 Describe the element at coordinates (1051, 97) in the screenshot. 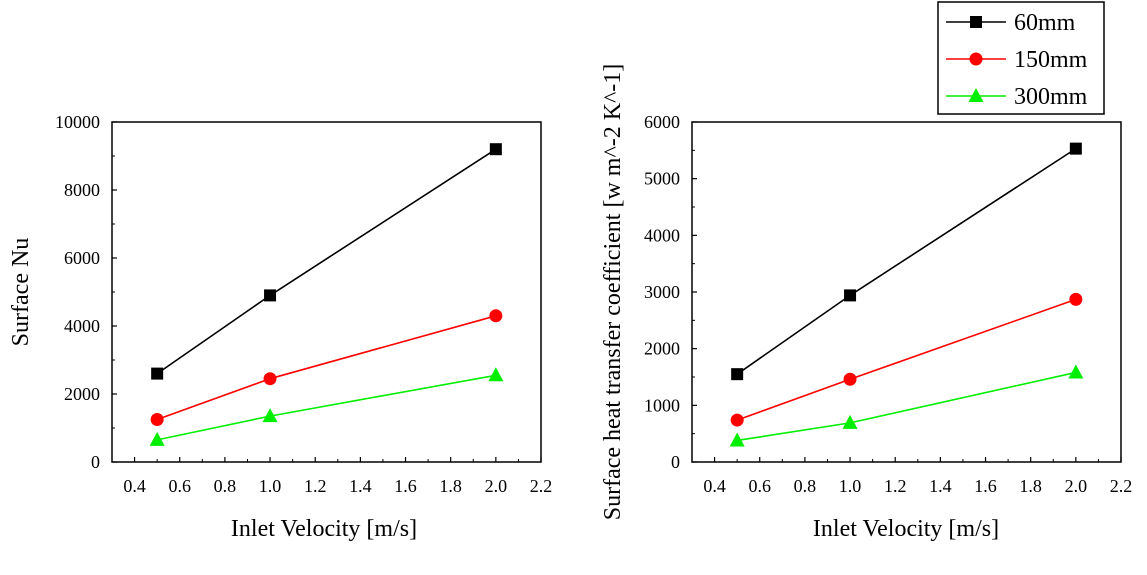

I see `legend-label: 300mm` at that location.